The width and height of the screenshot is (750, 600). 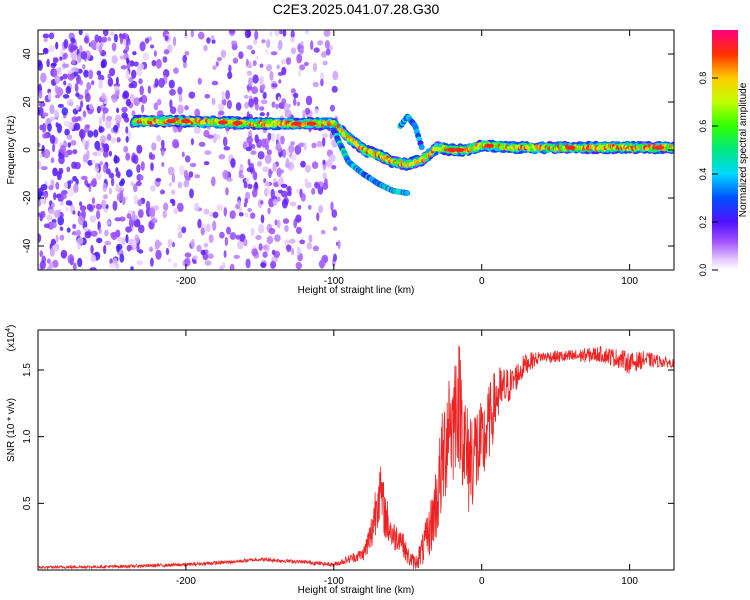 I want to click on y-tick-label: 0, so click(x=27, y=150).